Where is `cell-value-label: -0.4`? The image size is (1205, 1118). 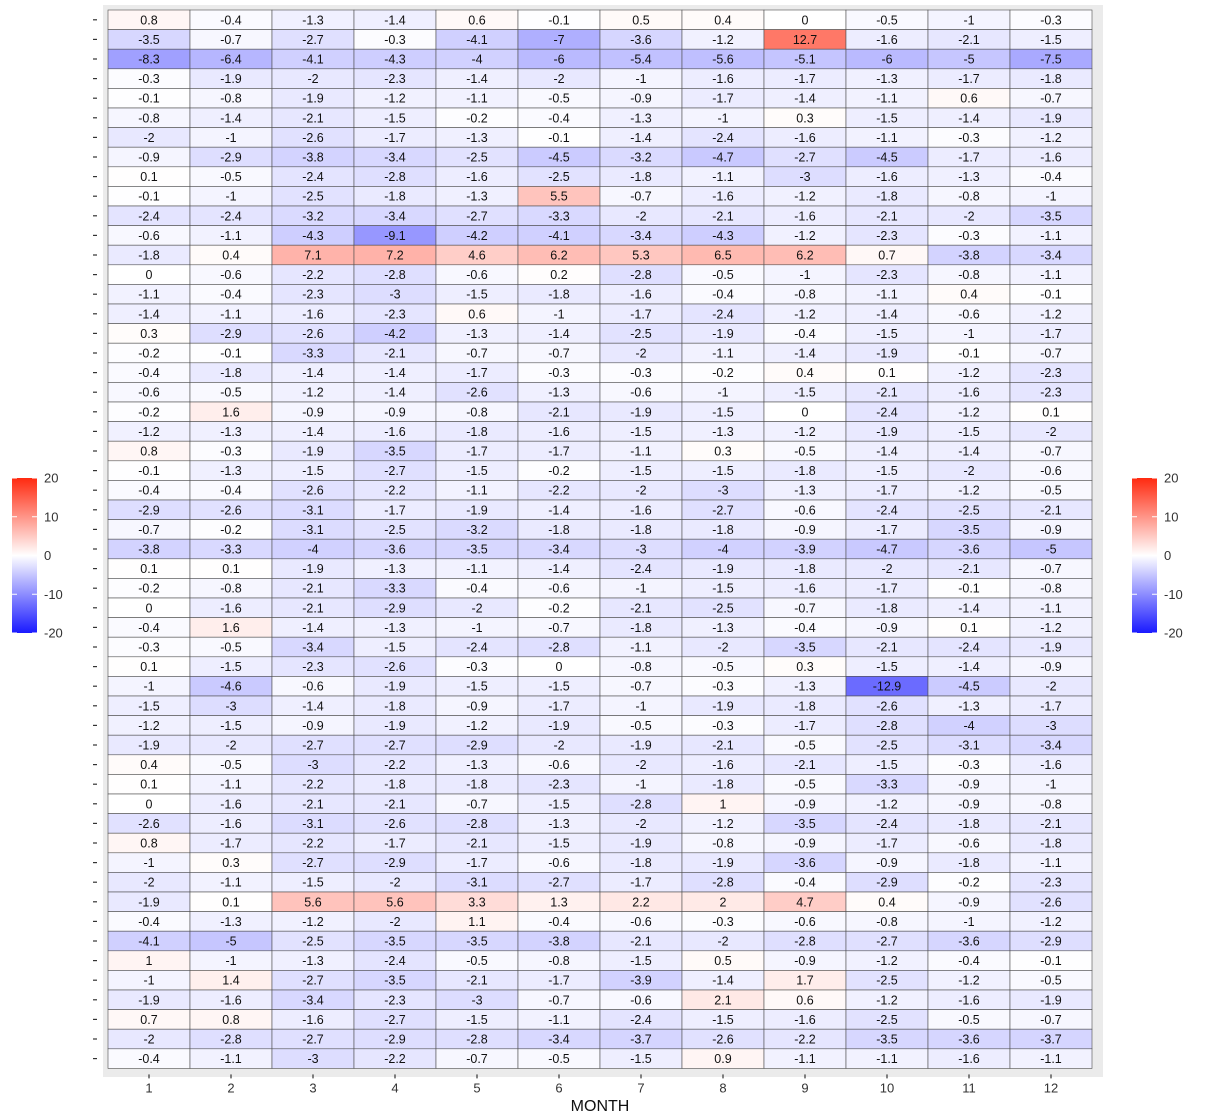
cell-value-label: -0.4 is located at coordinates (805, 628).